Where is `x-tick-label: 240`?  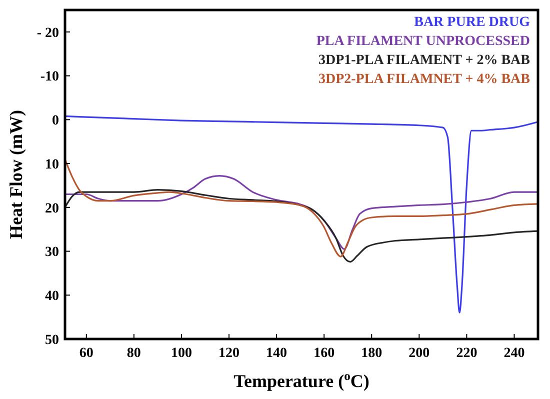 x-tick-label: 240 is located at coordinates (514, 353).